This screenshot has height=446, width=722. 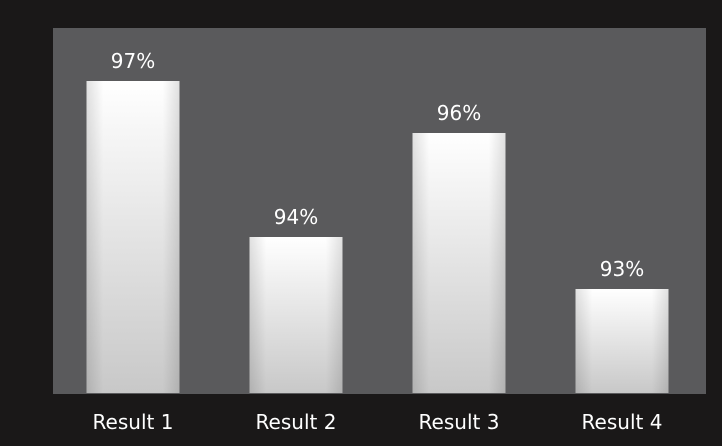 I want to click on category-label-3: Result 3, so click(x=459, y=422).